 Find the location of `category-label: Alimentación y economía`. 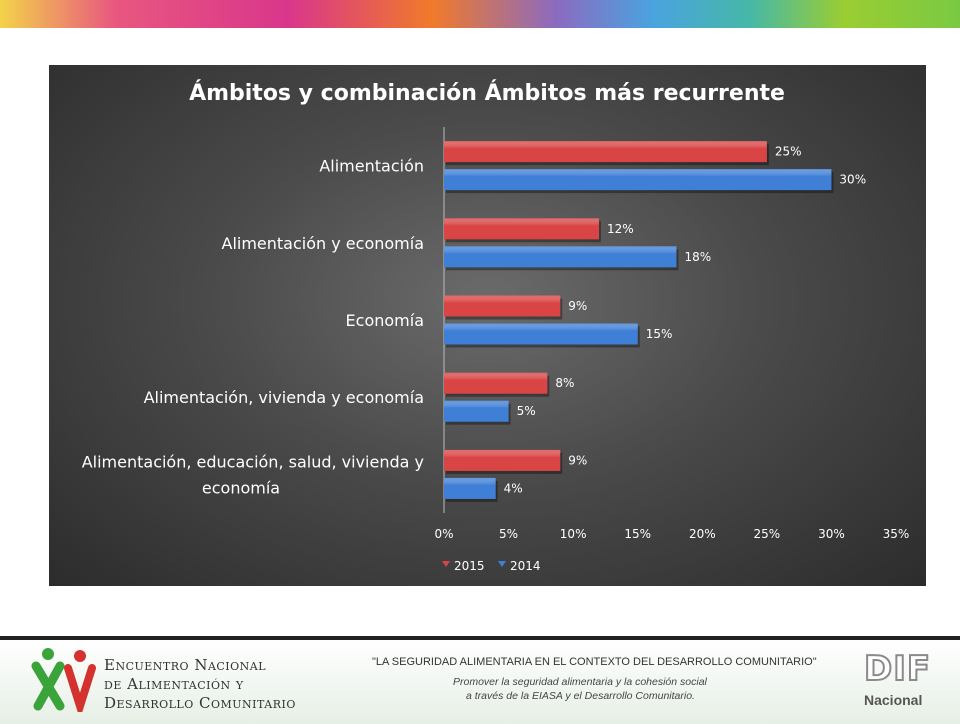

category-label: Alimentación y economía is located at coordinates (323, 243).